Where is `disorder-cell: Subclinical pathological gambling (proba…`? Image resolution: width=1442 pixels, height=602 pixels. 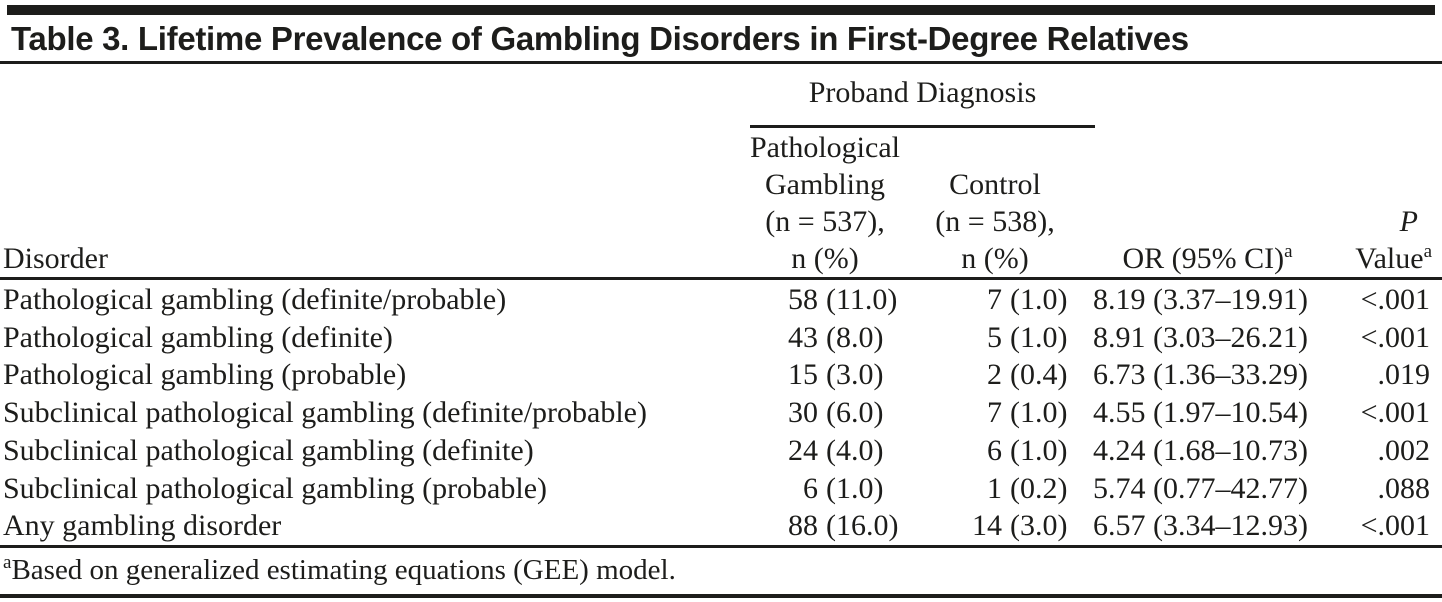
disorder-cell: Subclinical pathological gambling (proba… is located at coordinates (275, 488).